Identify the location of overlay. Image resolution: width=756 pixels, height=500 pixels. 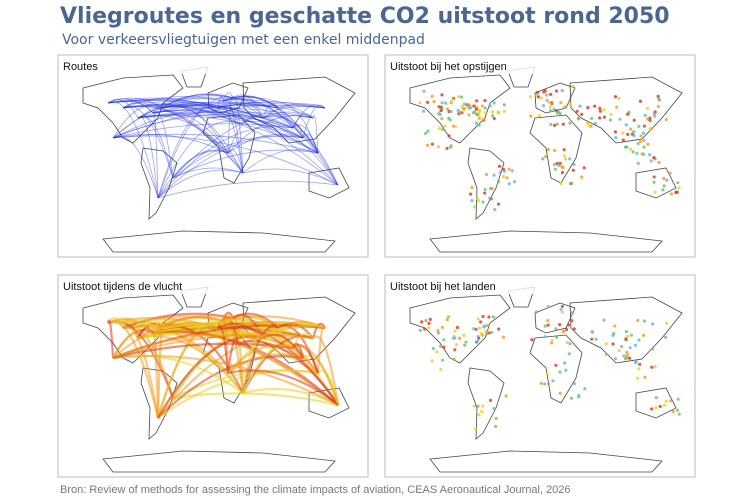
(223, 145).